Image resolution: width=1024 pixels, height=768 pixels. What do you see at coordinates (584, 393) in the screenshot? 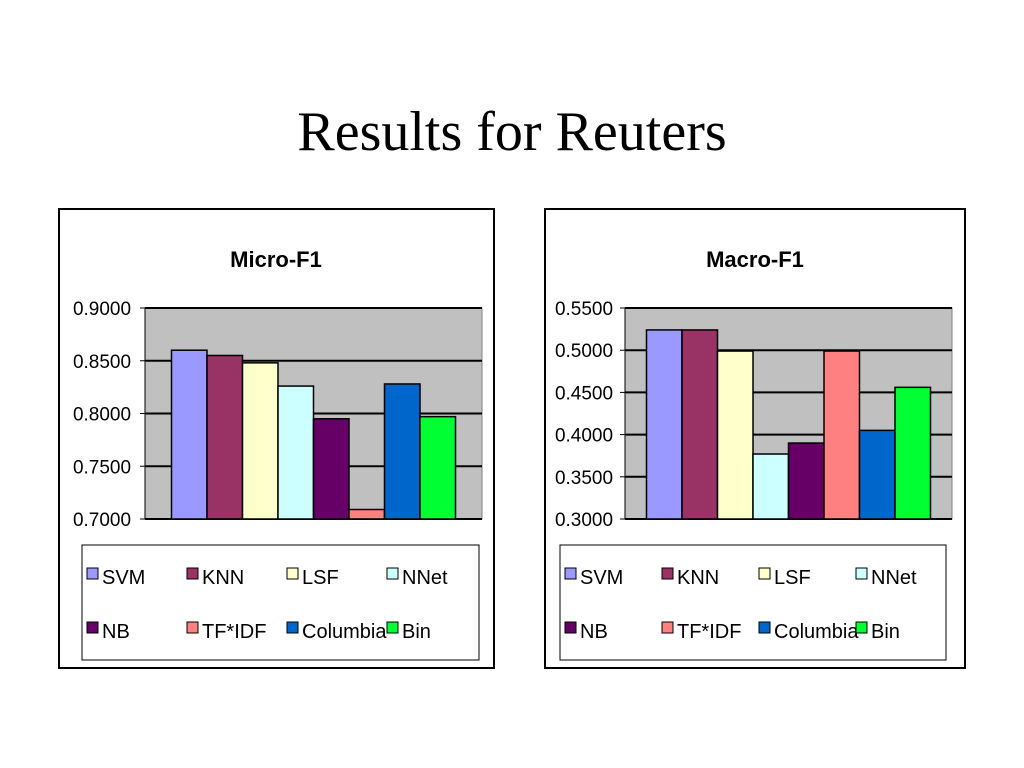
I see `y-tick-label: 0.4500` at bounding box center [584, 393].